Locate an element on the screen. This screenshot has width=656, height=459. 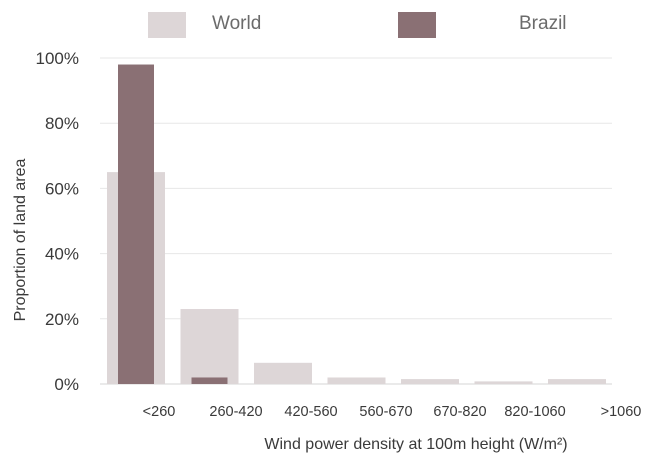
legend-swatch-world is located at coordinates (167, 25).